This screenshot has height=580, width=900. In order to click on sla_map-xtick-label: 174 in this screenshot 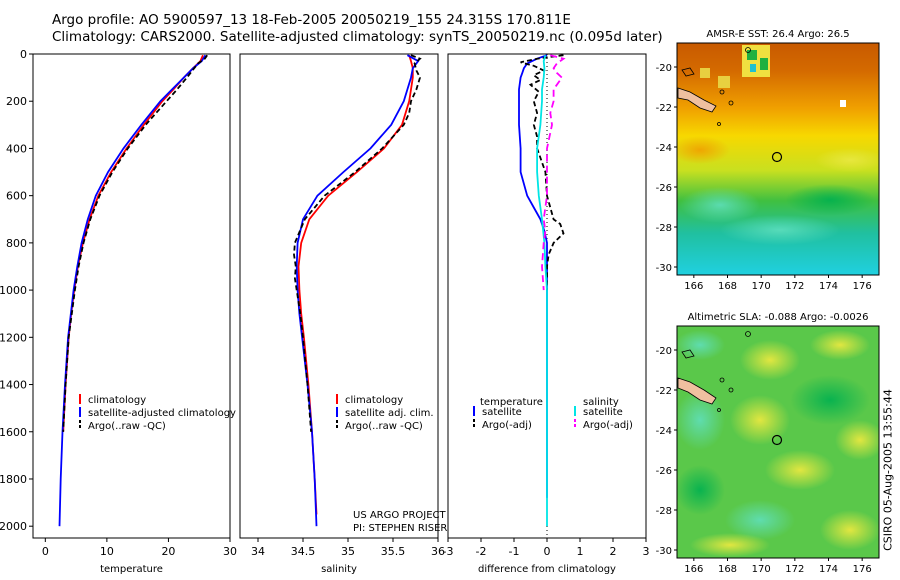, I will do `click(828, 569)`.